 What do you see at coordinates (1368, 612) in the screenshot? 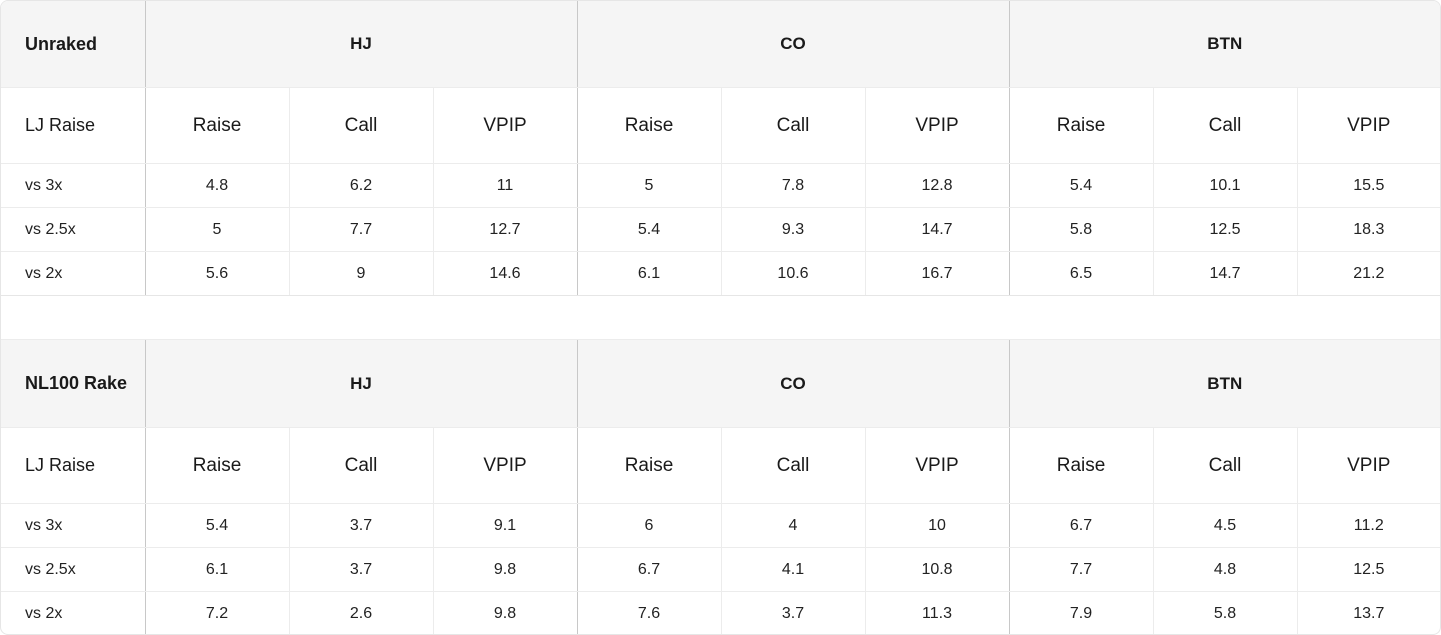
I see `table-cell: 13.7` at bounding box center [1368, 612].